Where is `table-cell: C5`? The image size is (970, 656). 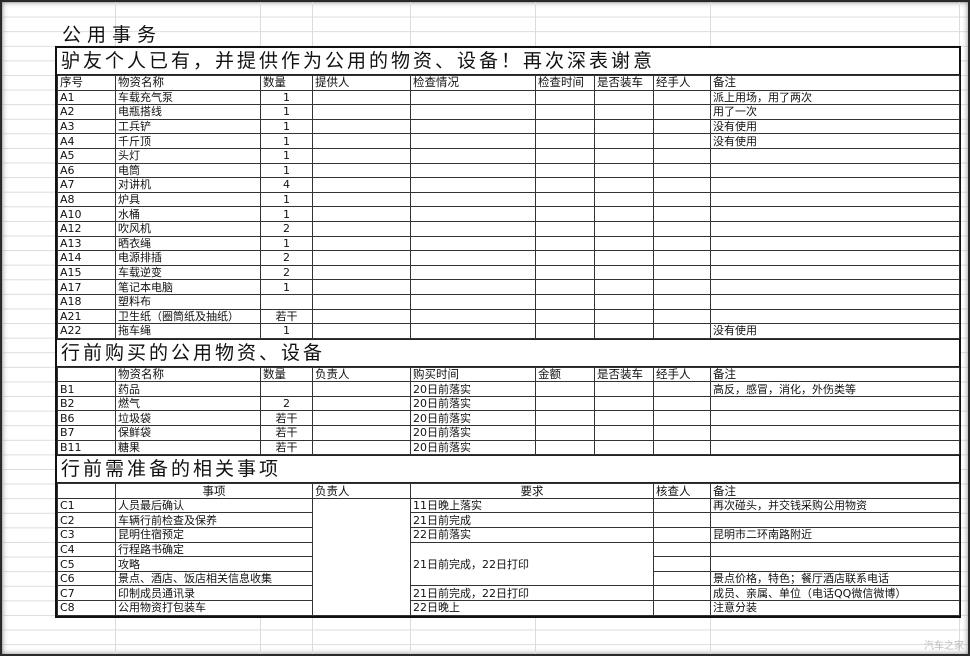 table-cell: C5 is located at coordinates (86, 564).